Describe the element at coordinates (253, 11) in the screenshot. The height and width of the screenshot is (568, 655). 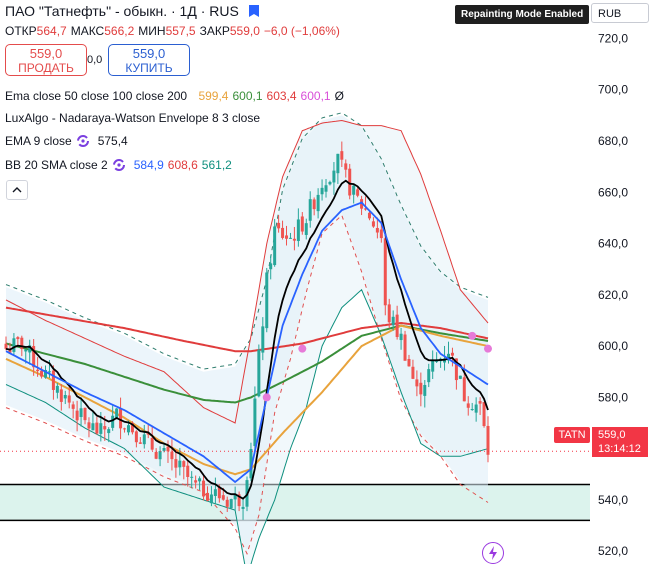
I see `bookmark-flag-icon` at that location.